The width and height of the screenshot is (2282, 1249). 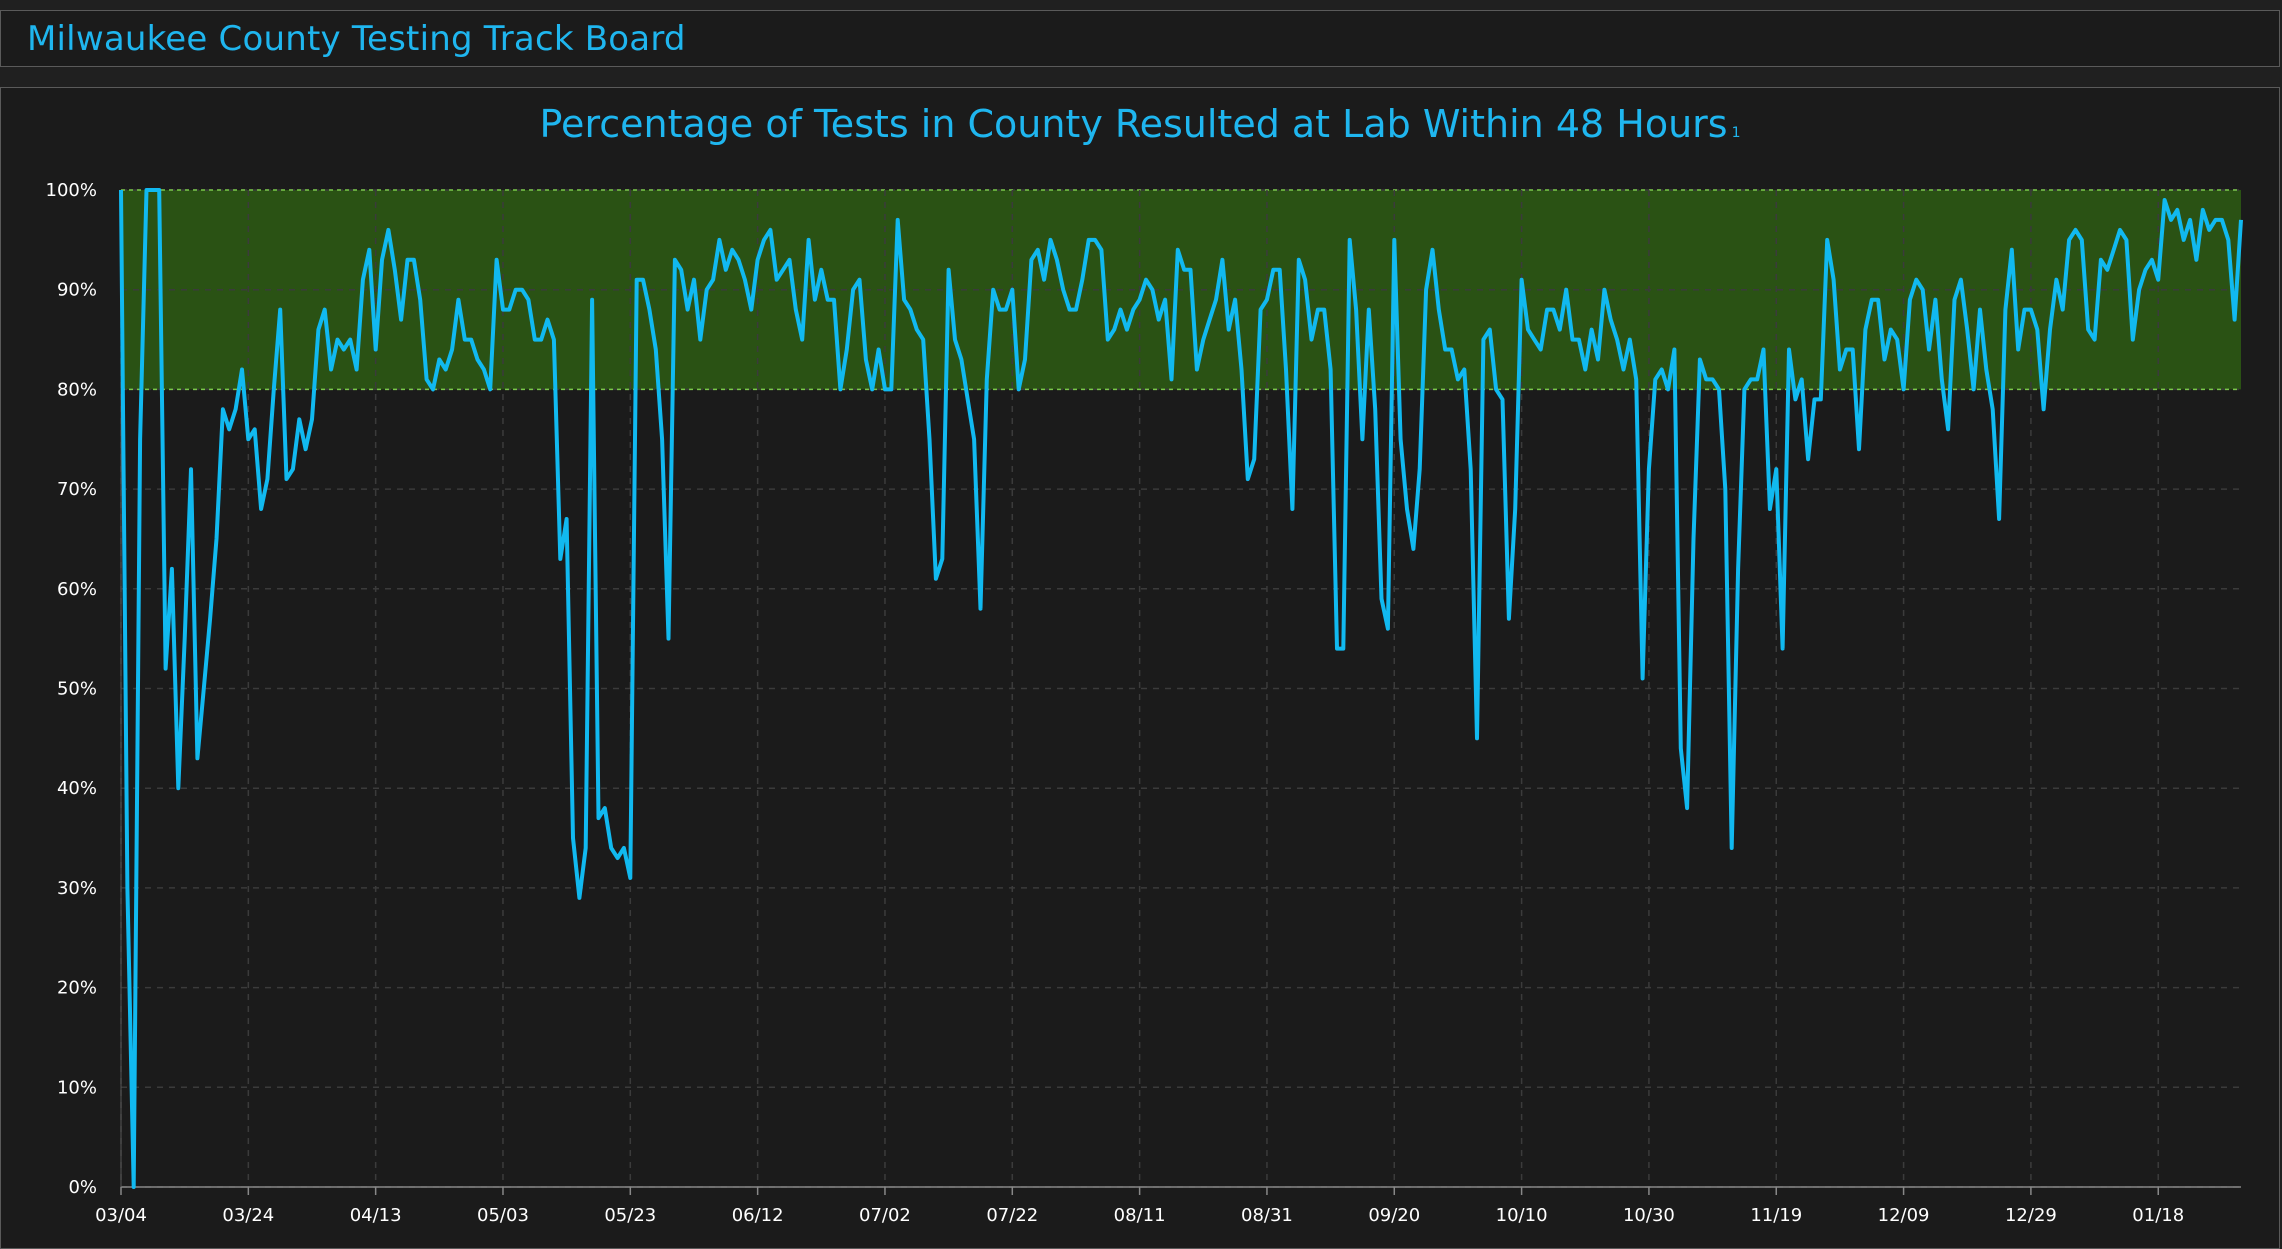 I want to click on x-tick-label: 03/24, so click(x=248, y=1215).